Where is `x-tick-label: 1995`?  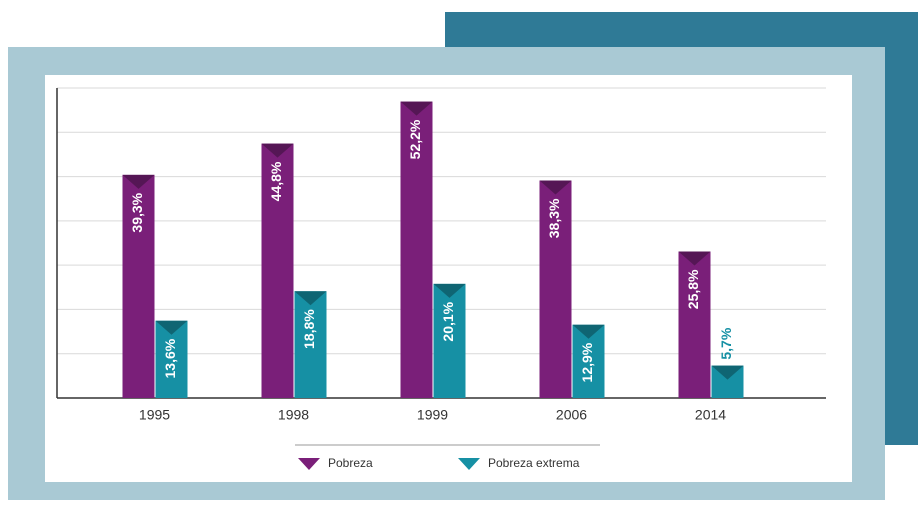 x-tick-label: 1995 is located at coordinates (154, 415).